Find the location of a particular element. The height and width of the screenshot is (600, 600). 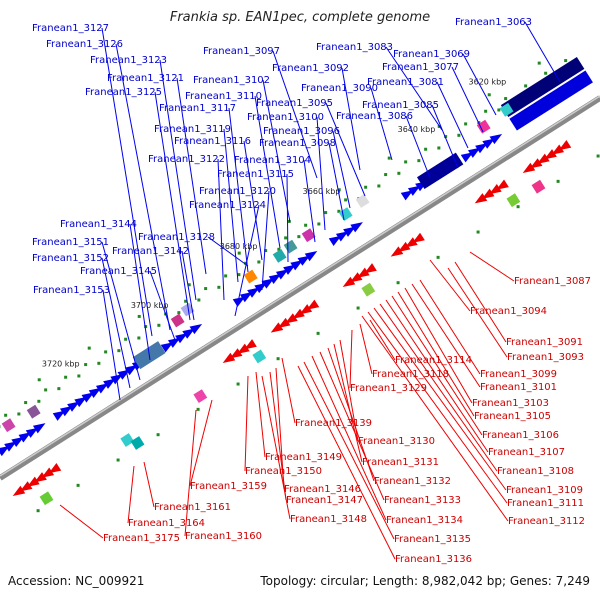

reverse-gene-label: Franean1_3164 is located at coordinates (166, 523).